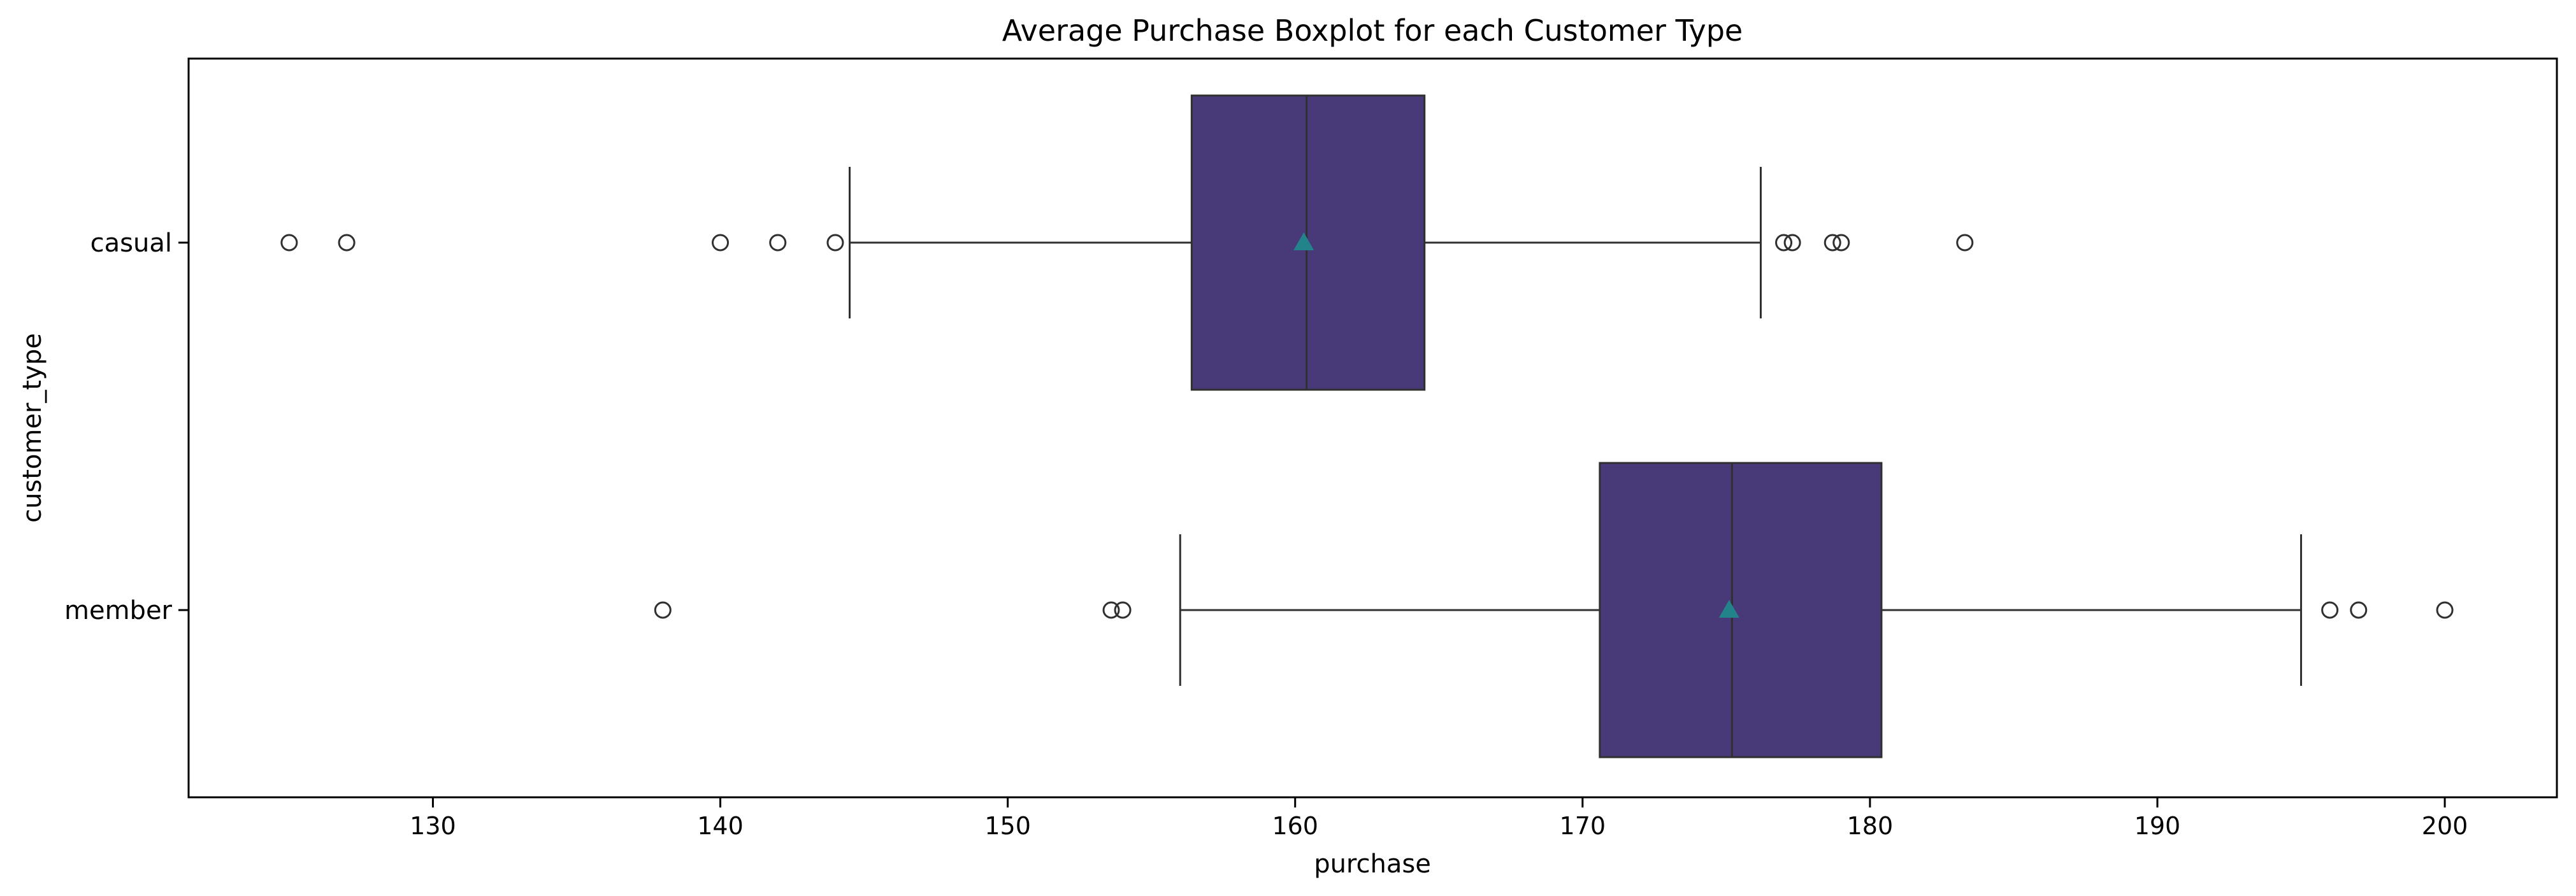 The width and height of the screenshot is (2576, 896). Describe the element at coordinates (433, 826) in the screenshot. I see `x-tick-label: 130` at that location.